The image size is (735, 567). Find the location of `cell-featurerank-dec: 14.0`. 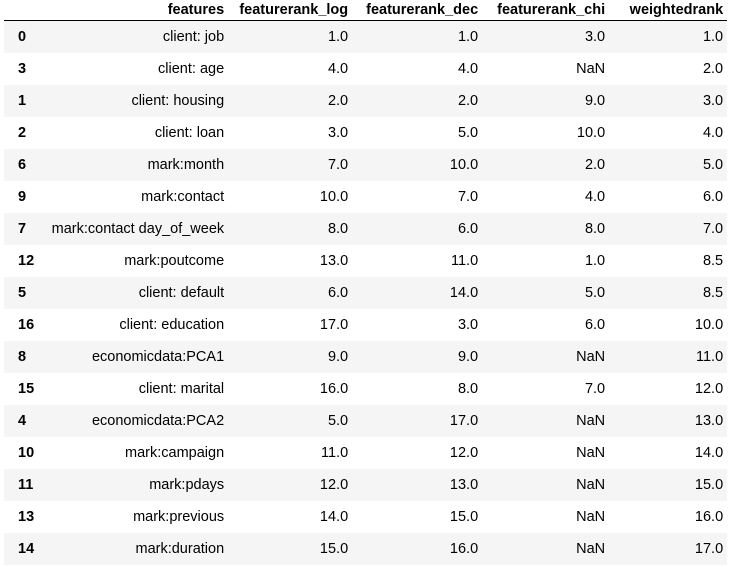

cell-featurerank-dec: 14.0 is located at coordinates (464, 293).